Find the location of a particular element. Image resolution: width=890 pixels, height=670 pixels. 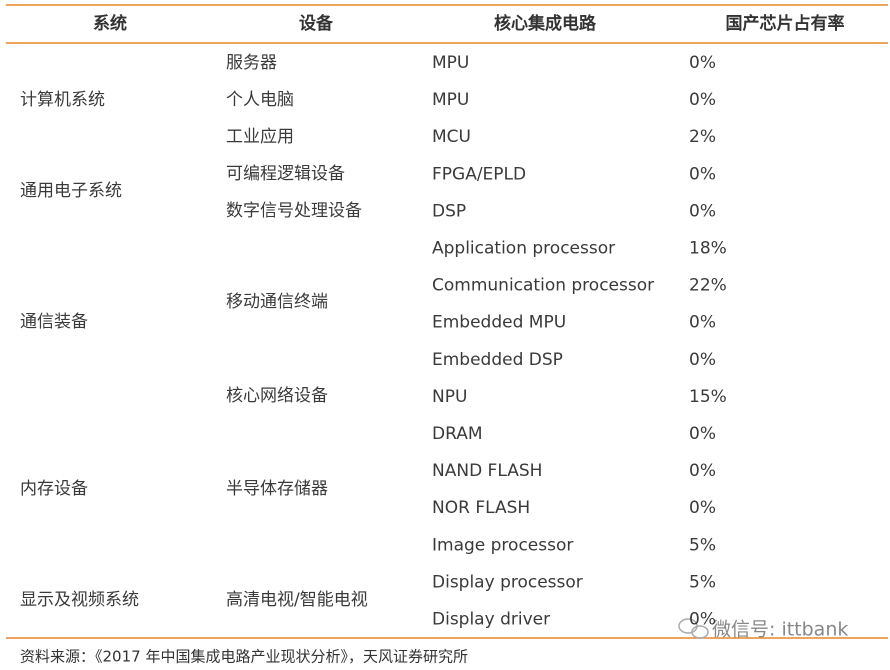

circuit-cell: FPGA/EPLD is located at coordinates (479, 174).